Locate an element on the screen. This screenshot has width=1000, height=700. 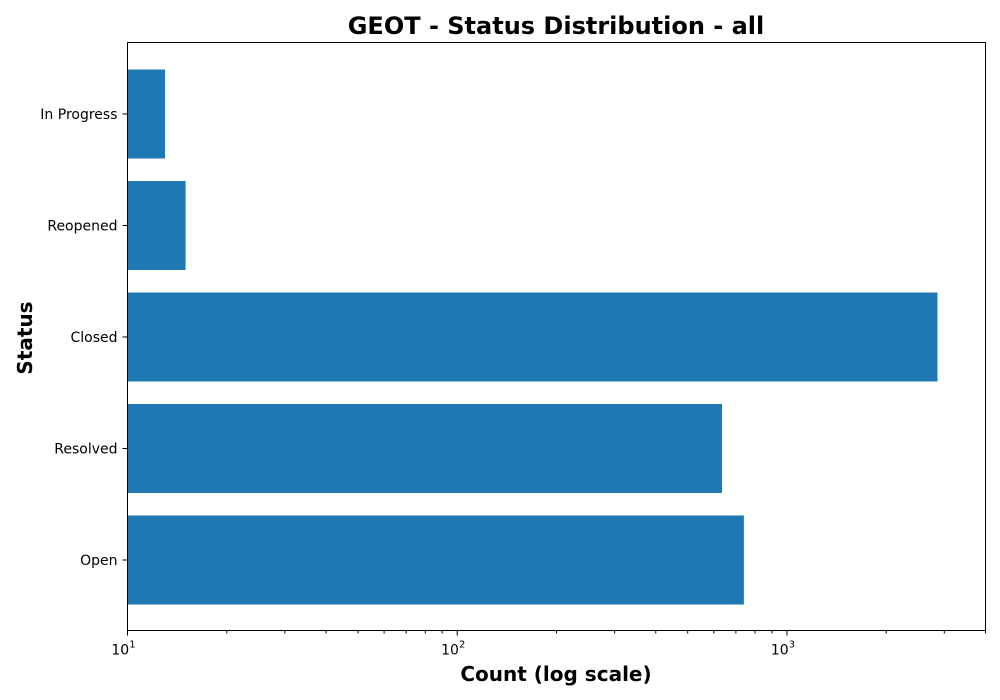
y-axis-label: Status is located at coordinates (25, 337).